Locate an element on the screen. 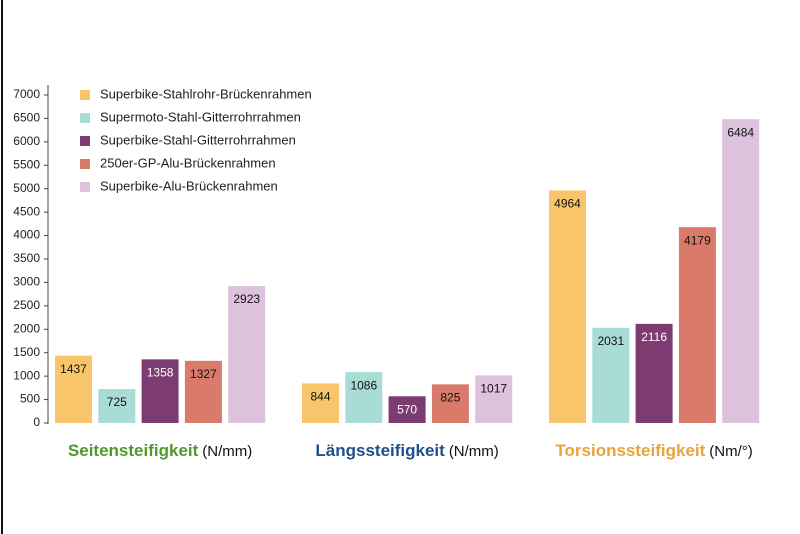 This screenshot has height=534, width=800. category-name: Seitensteifigkeit is located at coordinates (133, 450).